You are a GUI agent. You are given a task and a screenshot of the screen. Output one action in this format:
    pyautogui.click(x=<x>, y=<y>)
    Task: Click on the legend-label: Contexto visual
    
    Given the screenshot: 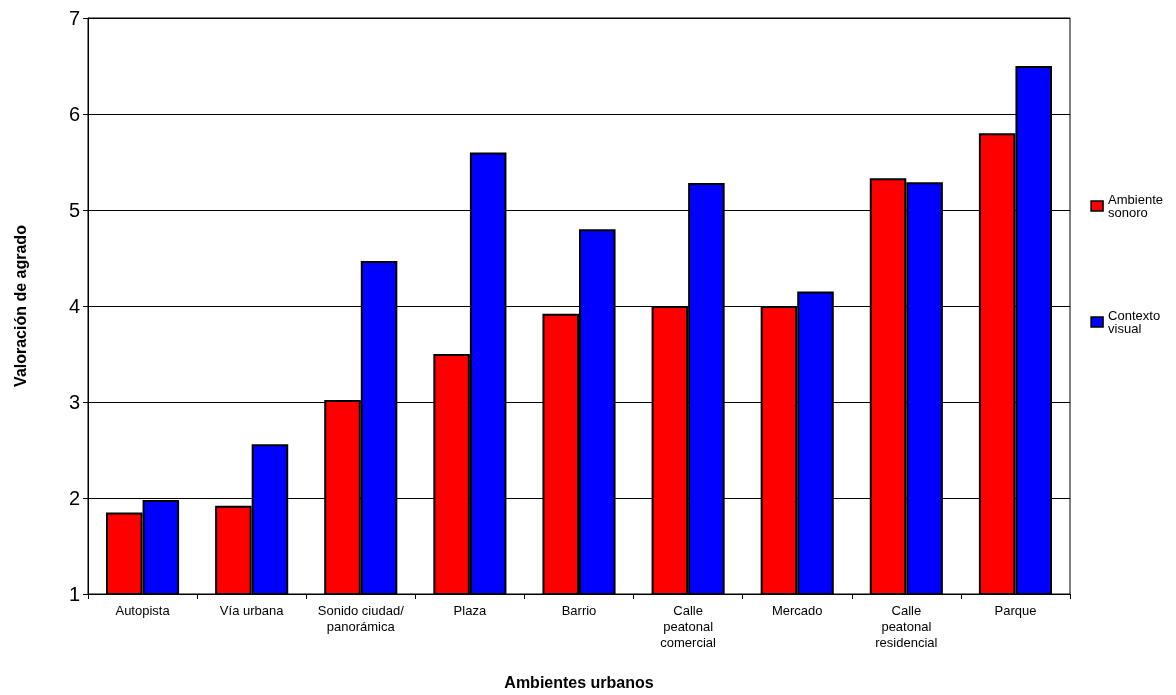 What is the action you would take?
    pyautogui.click(x=1134, y=322)
    